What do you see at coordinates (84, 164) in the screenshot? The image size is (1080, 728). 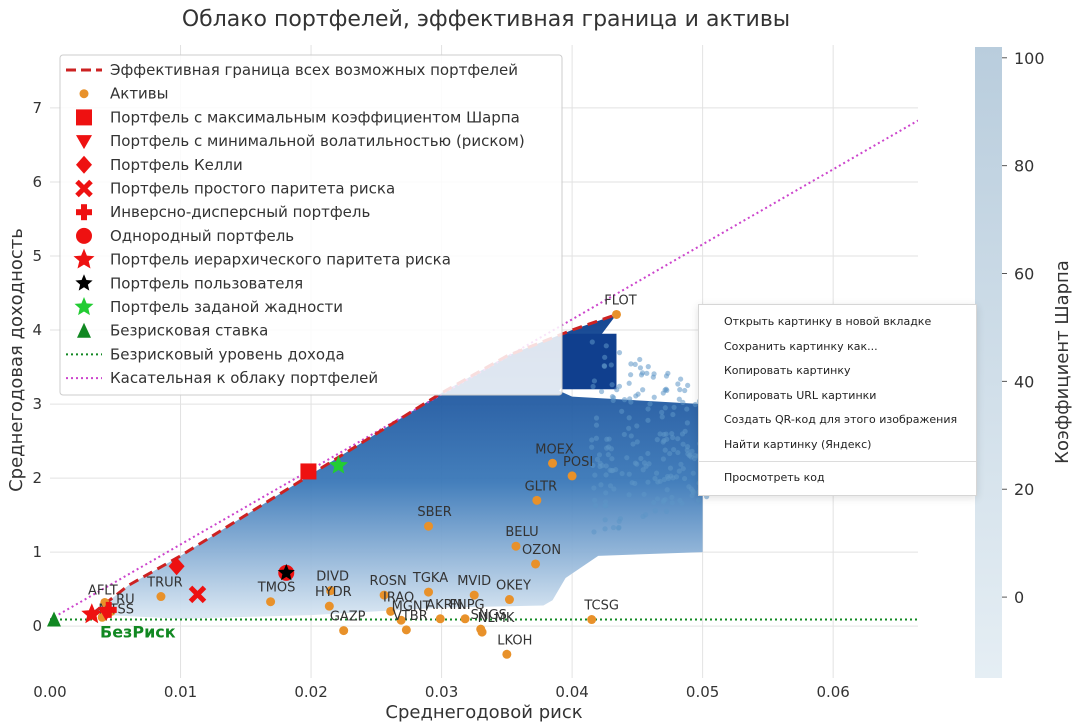 I see `marker-kelly` at bounding box center [84, 164].